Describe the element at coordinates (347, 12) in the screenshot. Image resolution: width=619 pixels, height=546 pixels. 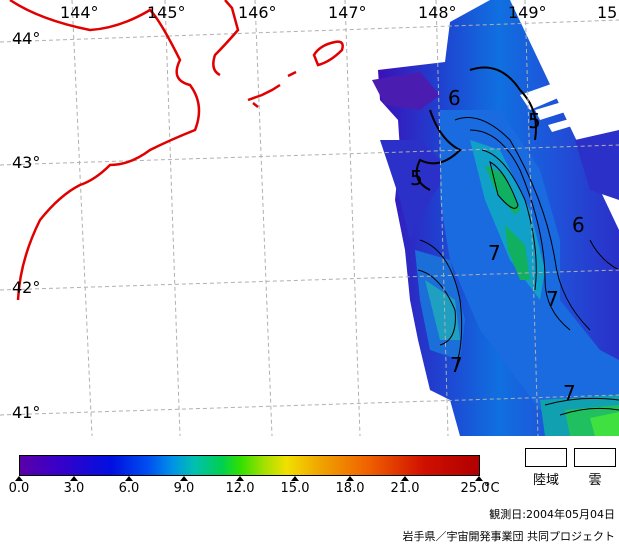
I see `lon-label-147: 147°` at that location.